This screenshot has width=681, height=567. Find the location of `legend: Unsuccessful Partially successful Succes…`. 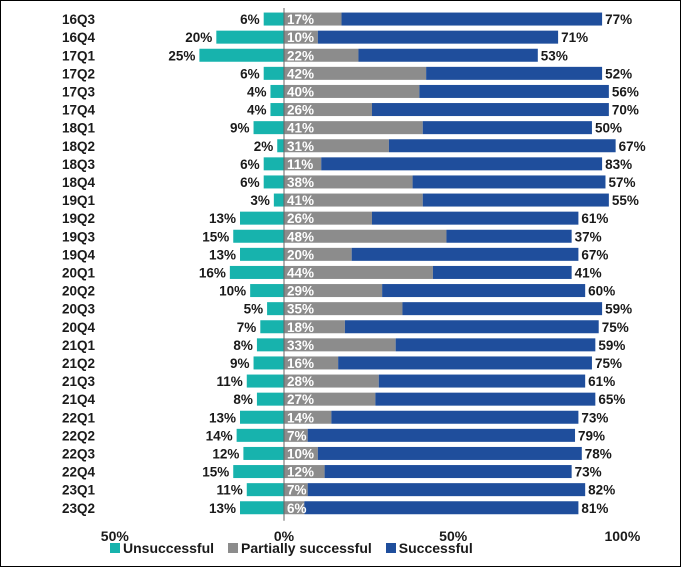

legend: Unsuccessful Partially successful Succes… is located at coordinates (298, 548).